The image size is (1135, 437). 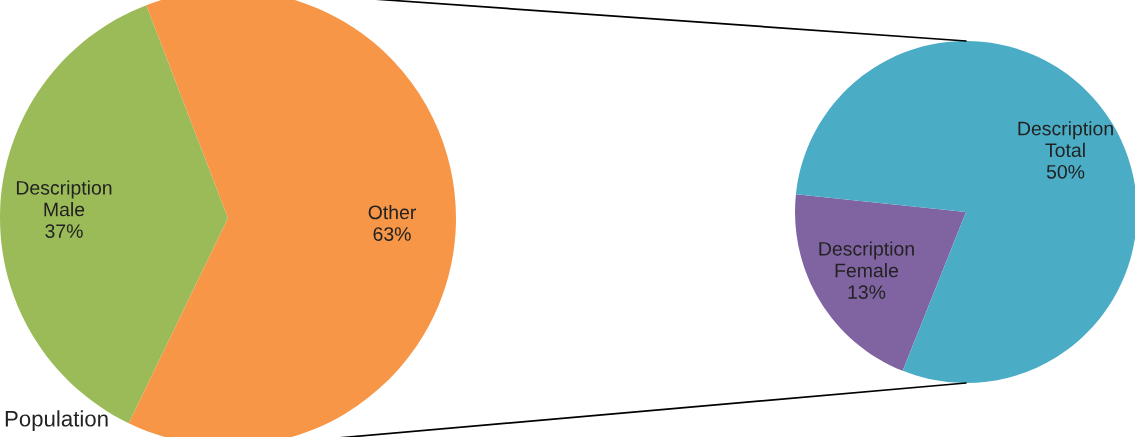 I want to click on data-label: 63%, so click(x=392, y=234).